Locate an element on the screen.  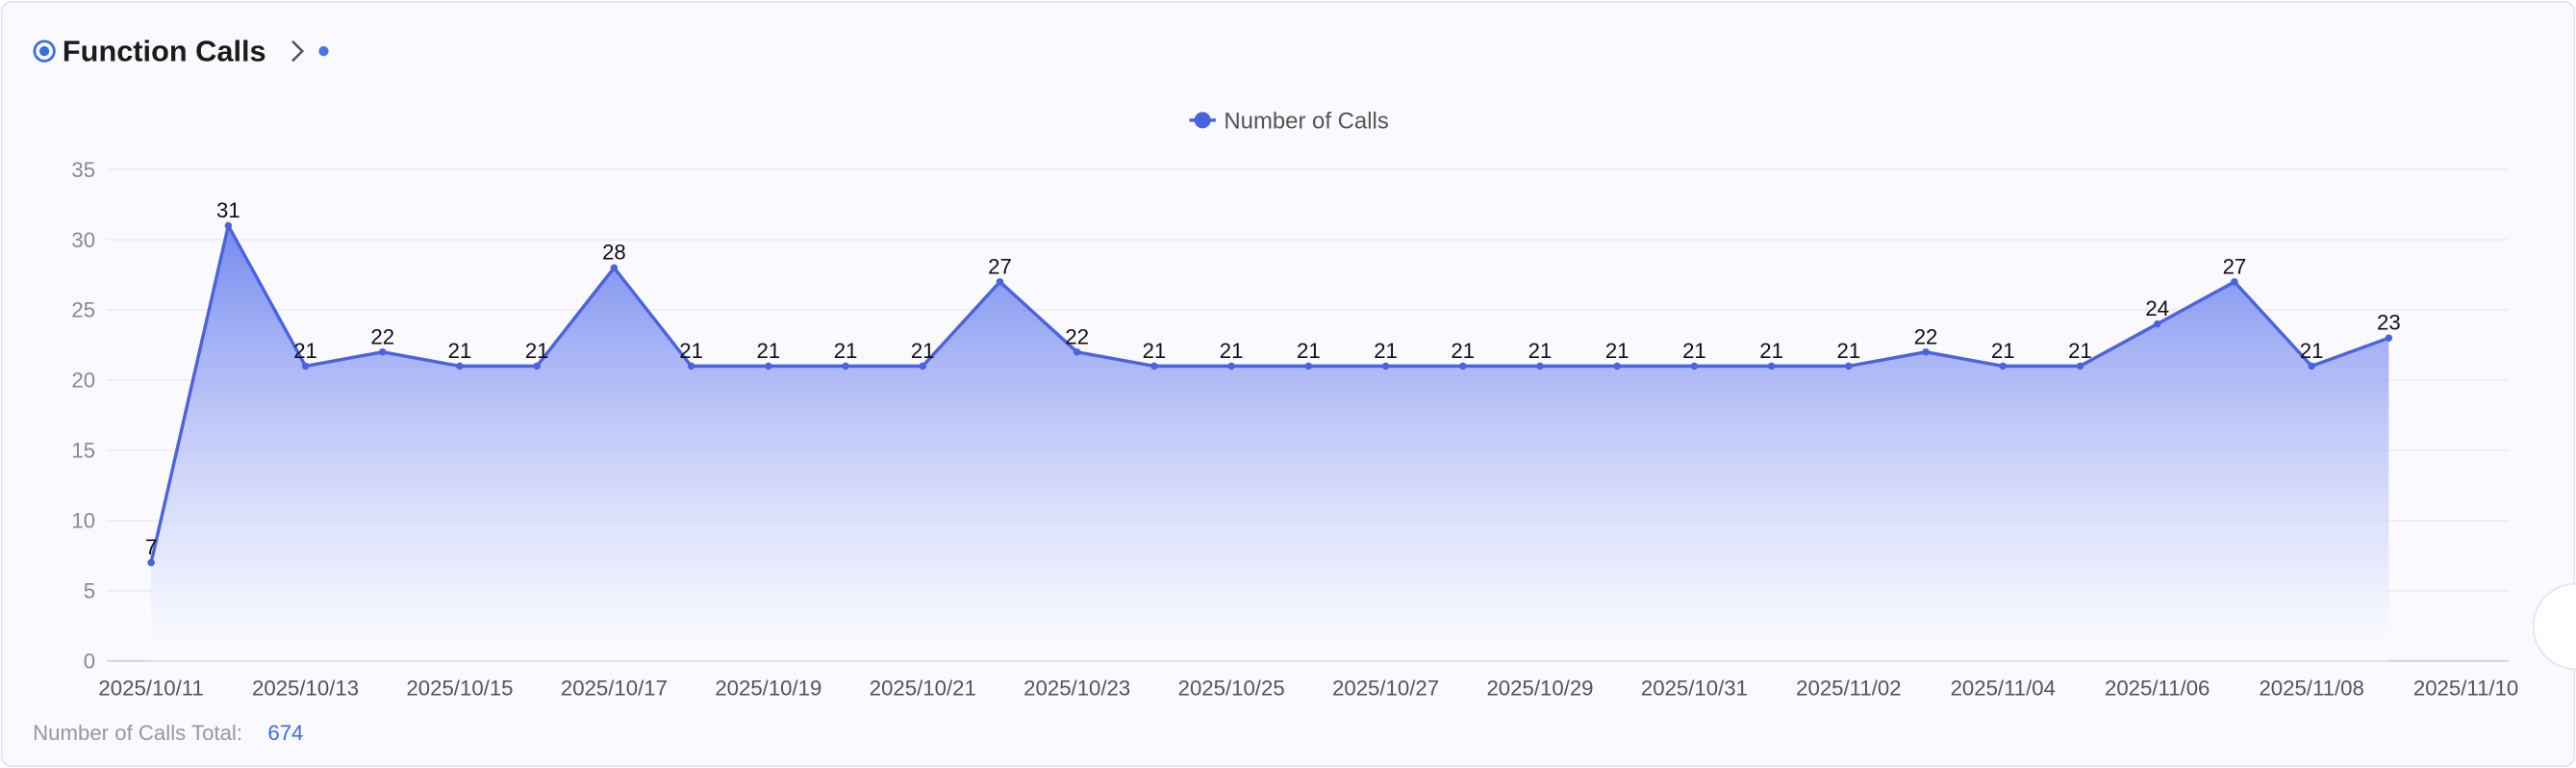
y-tick-label: 0 is located at coordinates (90, 661).